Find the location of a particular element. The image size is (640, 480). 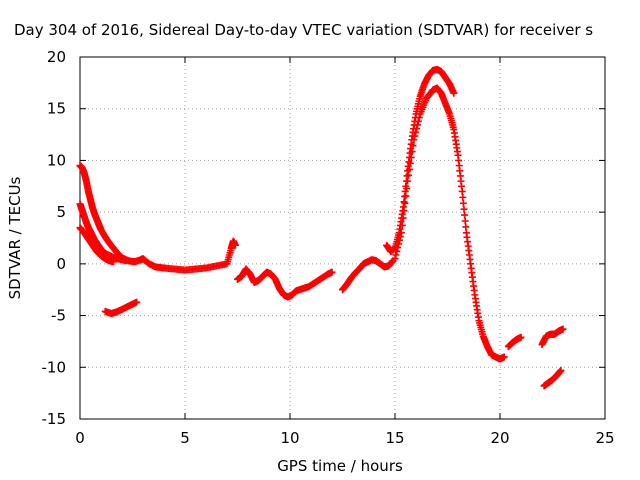

y-tick-label: -10 is located at coordinates (54, 367).